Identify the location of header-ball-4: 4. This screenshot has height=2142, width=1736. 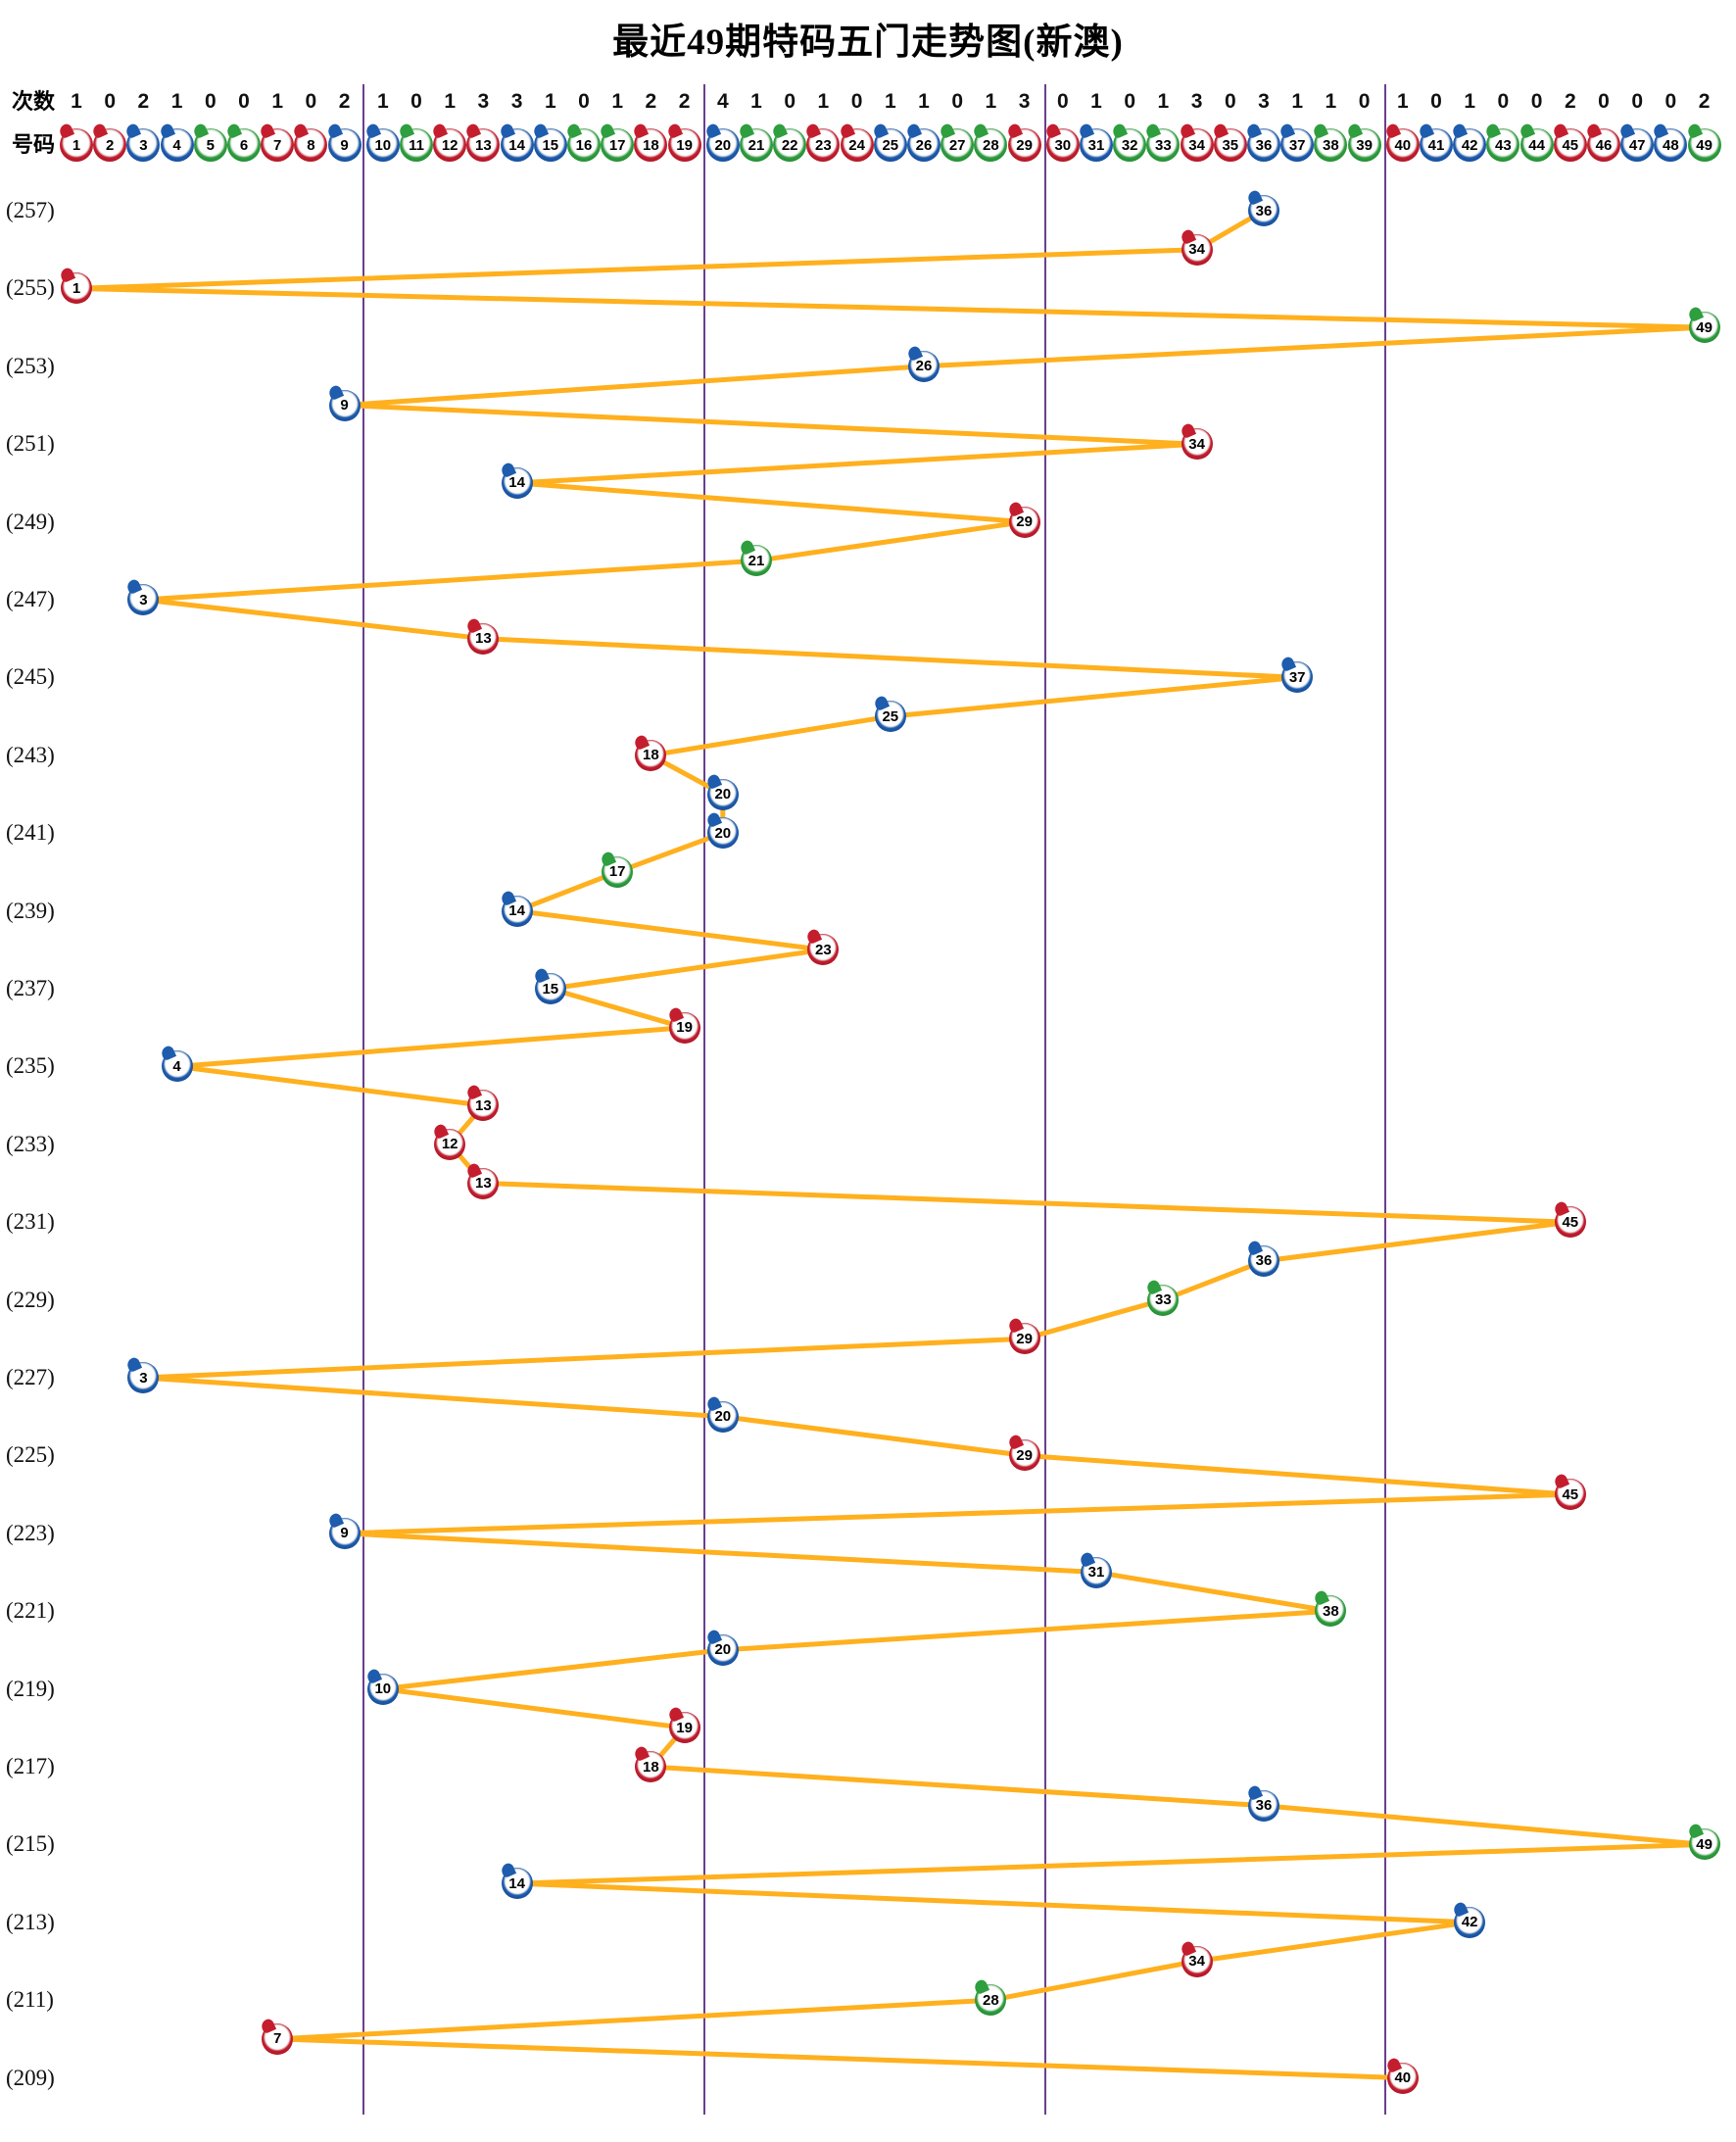
(177, 145).